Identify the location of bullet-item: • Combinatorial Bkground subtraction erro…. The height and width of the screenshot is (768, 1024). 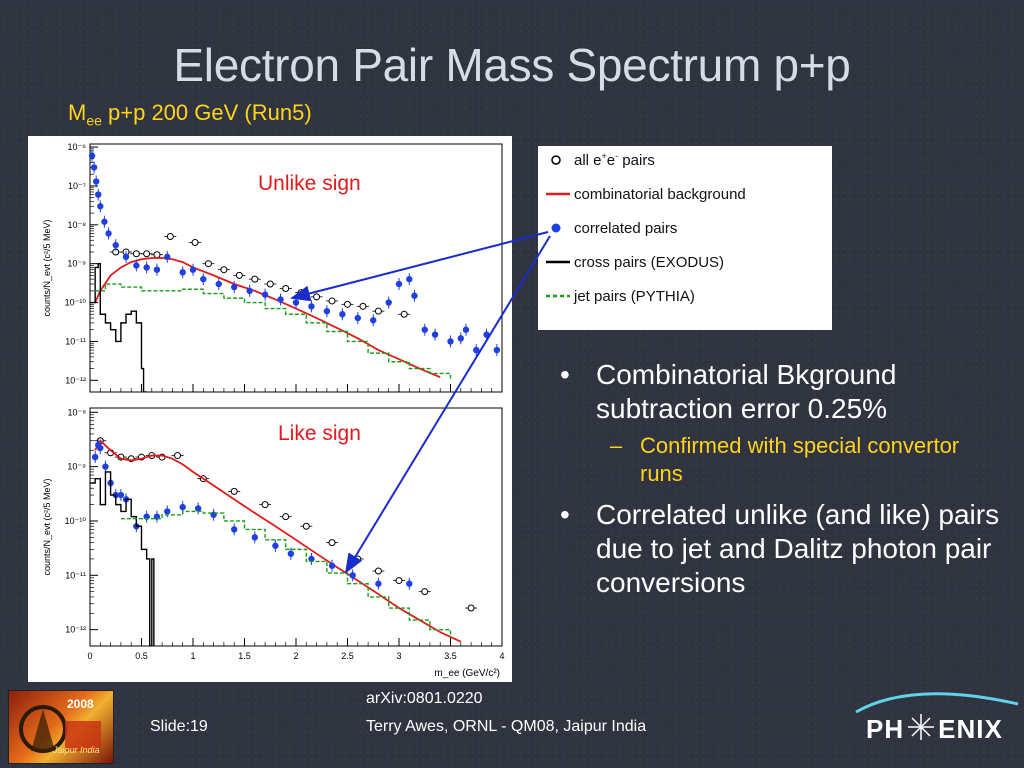
(728, 391).